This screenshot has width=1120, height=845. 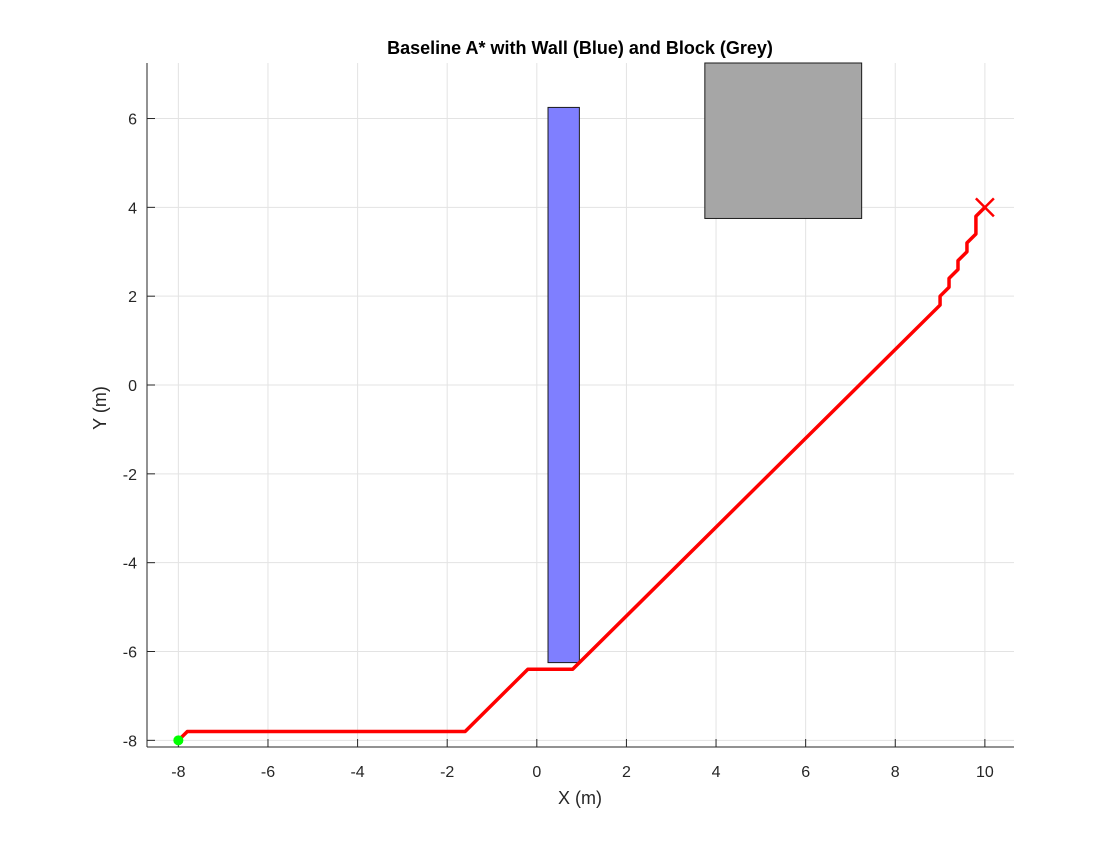 I want to click on x-tick-label: 2, so click(x=626, y=772).